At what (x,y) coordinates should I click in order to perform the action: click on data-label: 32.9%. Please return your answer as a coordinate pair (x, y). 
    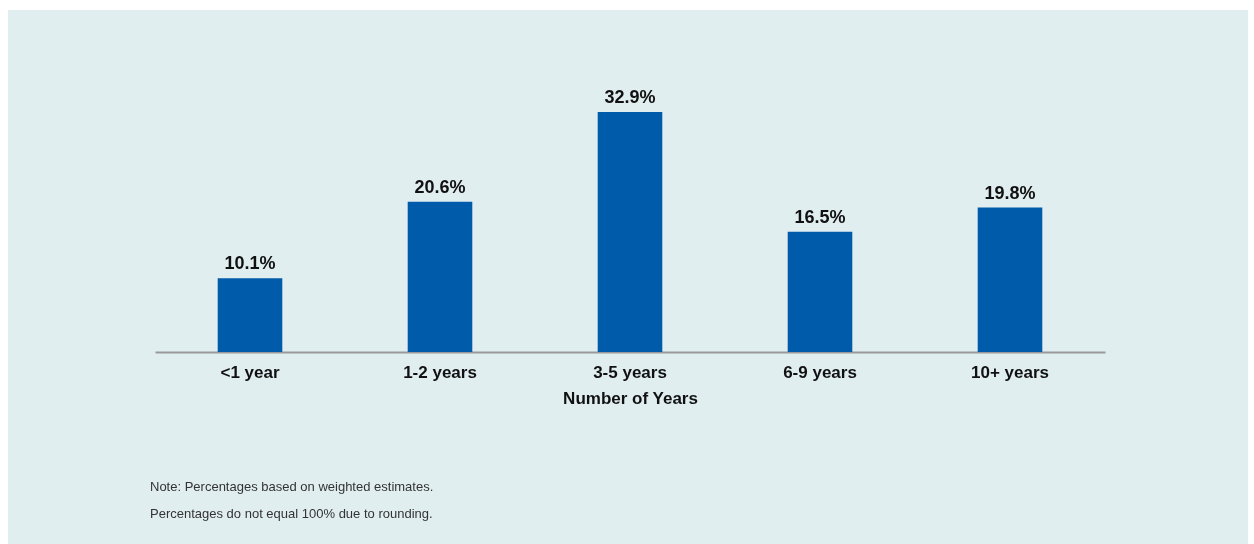
    Looking at the image, I should click on (630, 97).